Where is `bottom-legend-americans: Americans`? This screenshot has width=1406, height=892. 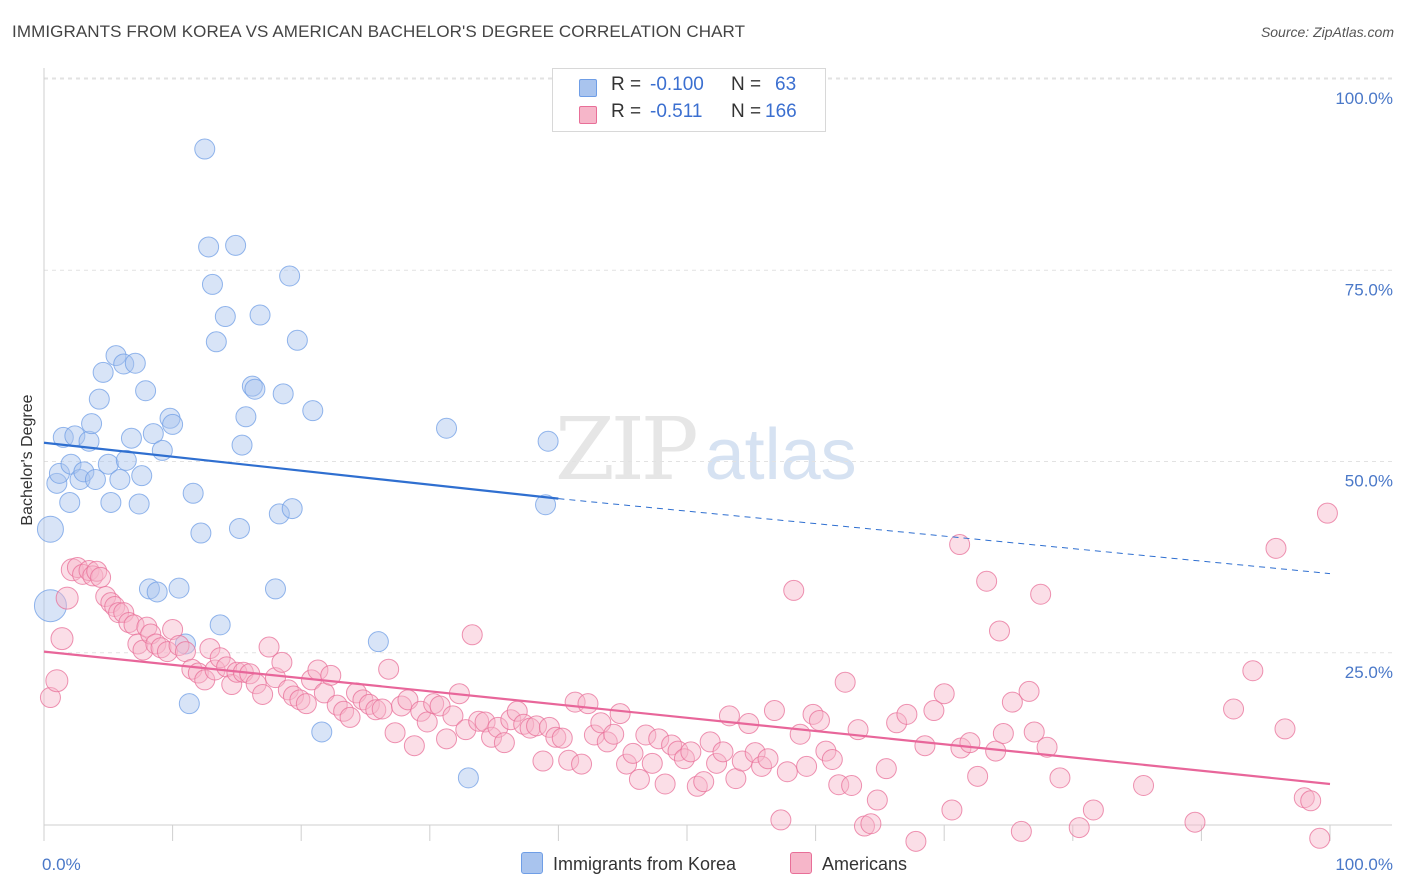
bottom-legend-americans: Americans is located at coordinates (848, 863).